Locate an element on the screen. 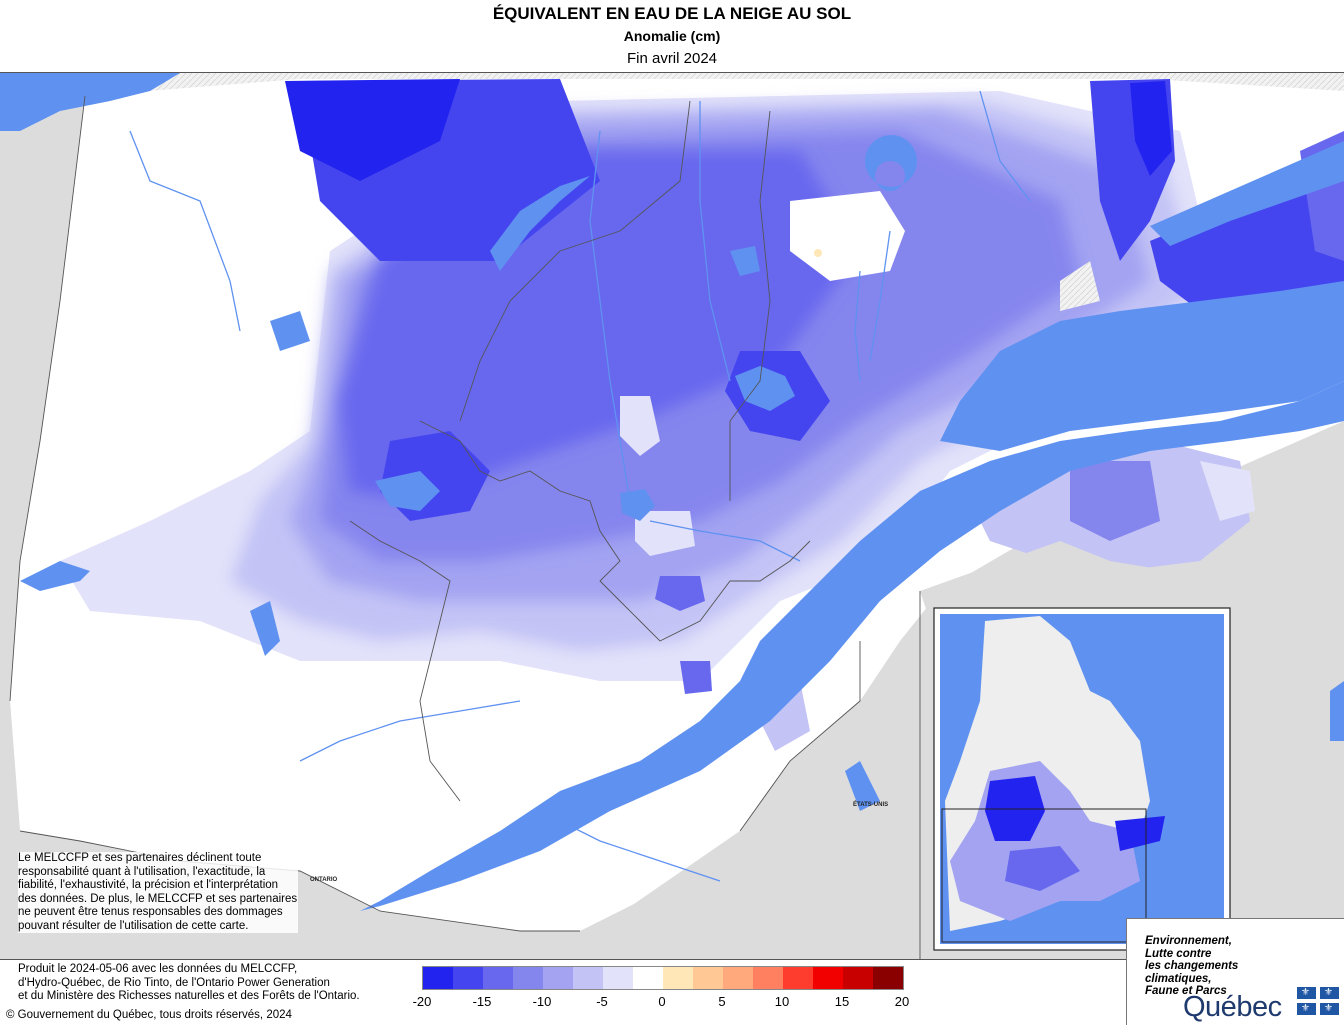  map-subtitle: Anomalie (cm) is located at coordinates (672, 36).